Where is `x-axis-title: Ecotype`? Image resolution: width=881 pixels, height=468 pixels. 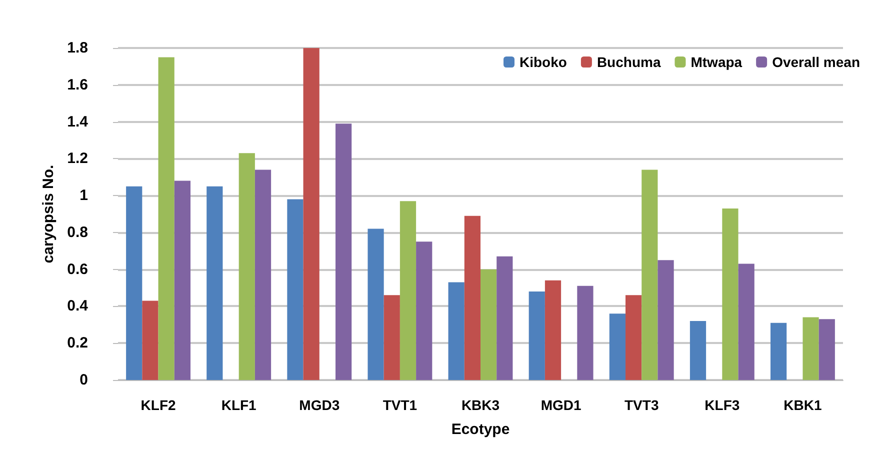
x-axis-title: Ecotype is located at coordinates (480, 429).